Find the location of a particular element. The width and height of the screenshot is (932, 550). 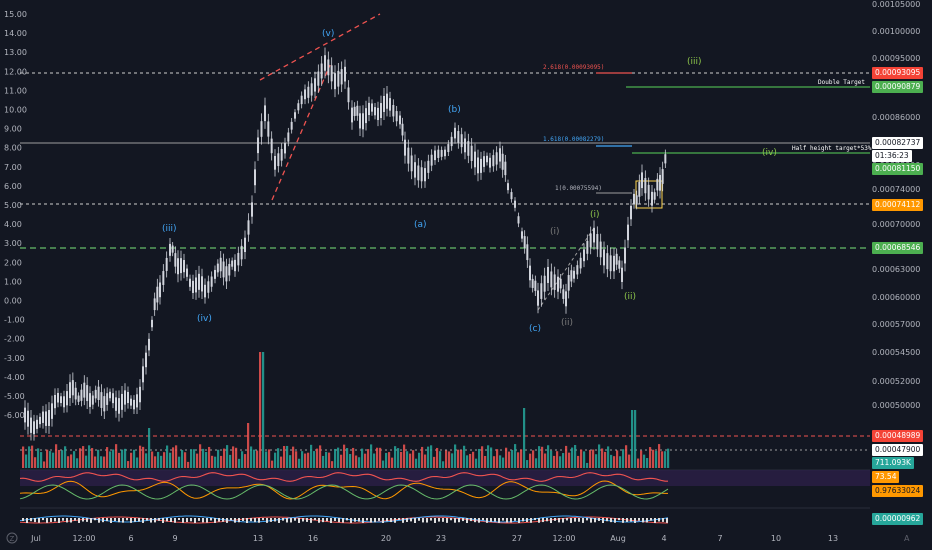

left-axis-label: 12.00 is located at coordinates (15, 71).